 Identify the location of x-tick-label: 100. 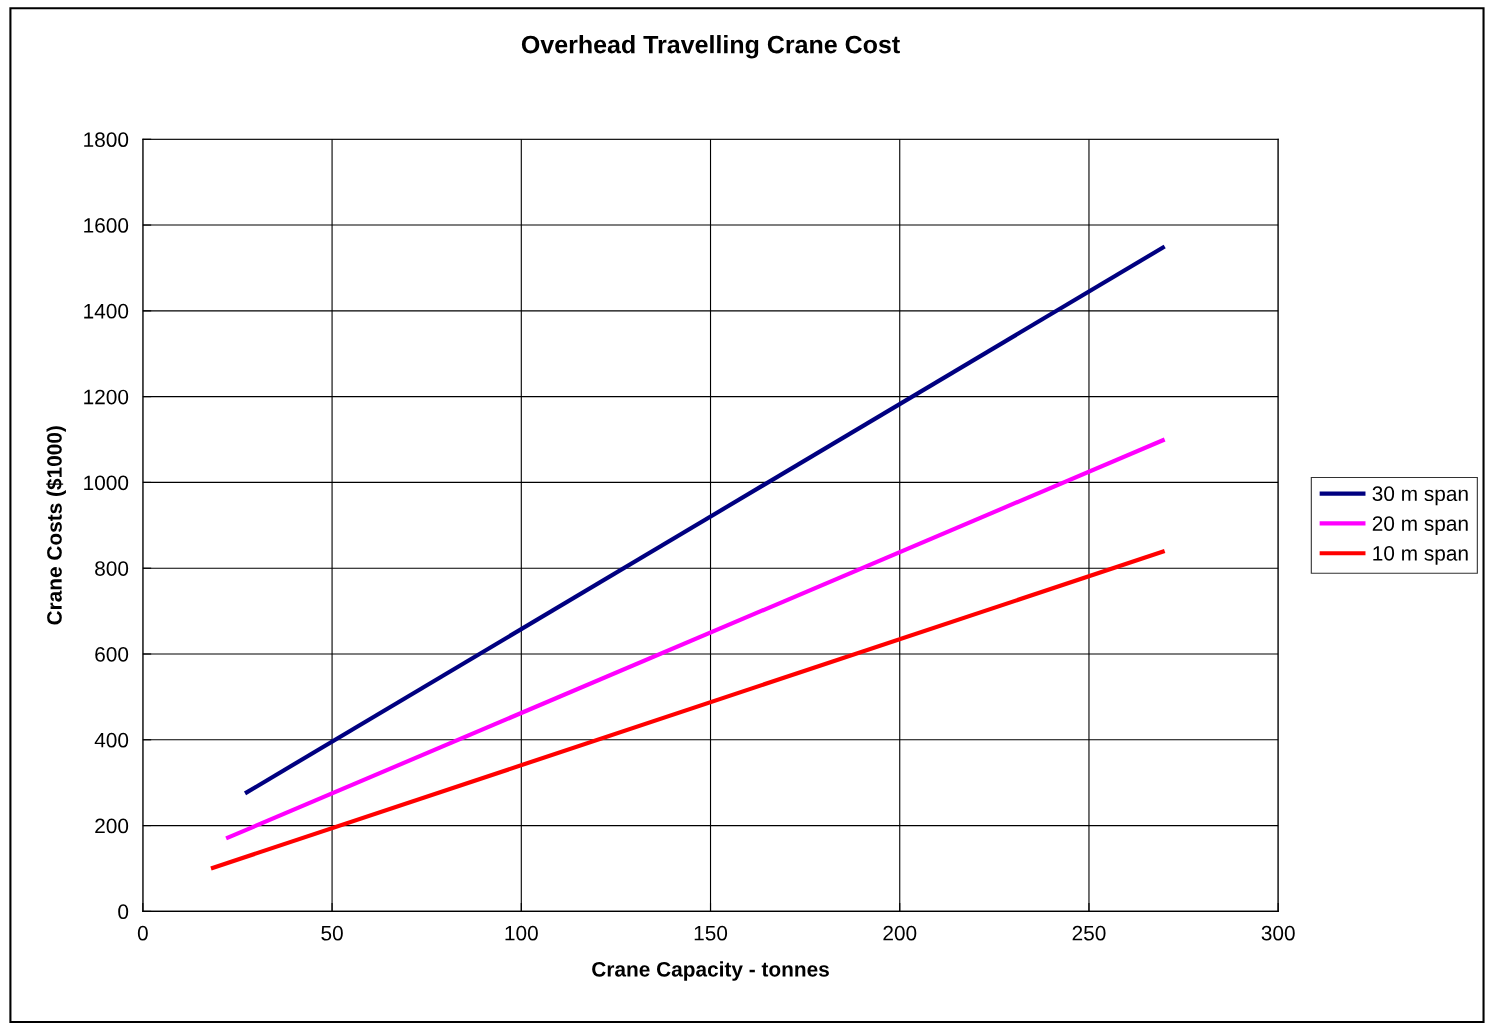
(521, 933).